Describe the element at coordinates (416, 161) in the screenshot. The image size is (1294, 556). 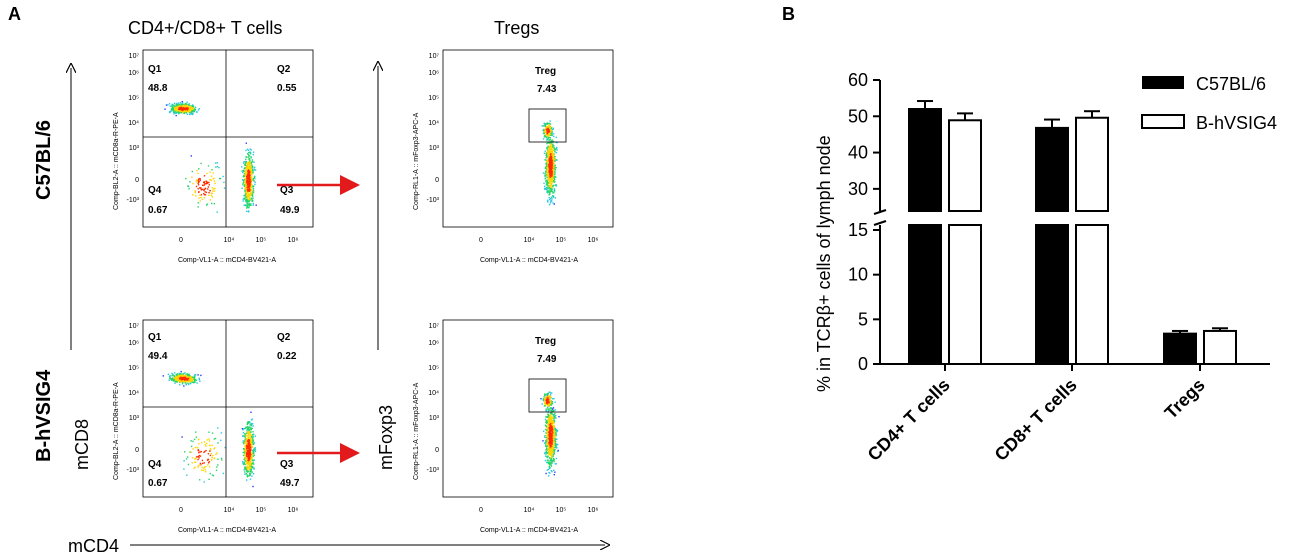
I see `y-channel-label: Comp-RL1-A :: mFoxp3-APC-A` at that location.